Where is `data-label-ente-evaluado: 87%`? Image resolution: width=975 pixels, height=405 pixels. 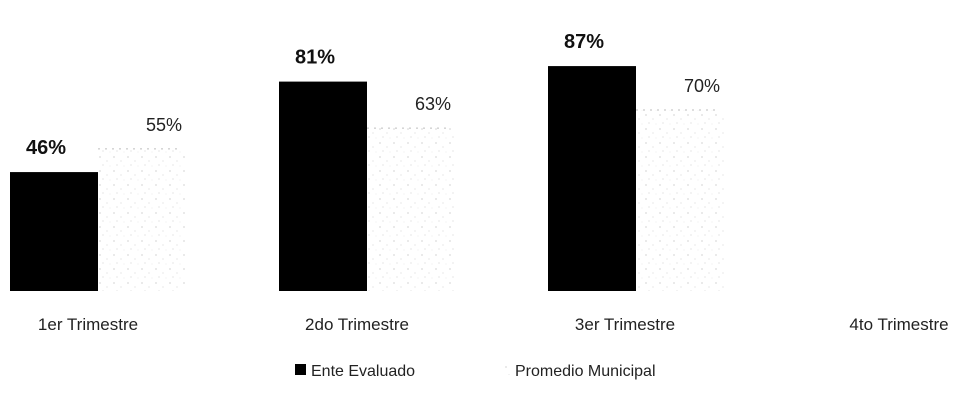 data-label-ente-evaluado: 87% is located at coordinates (584, 42).